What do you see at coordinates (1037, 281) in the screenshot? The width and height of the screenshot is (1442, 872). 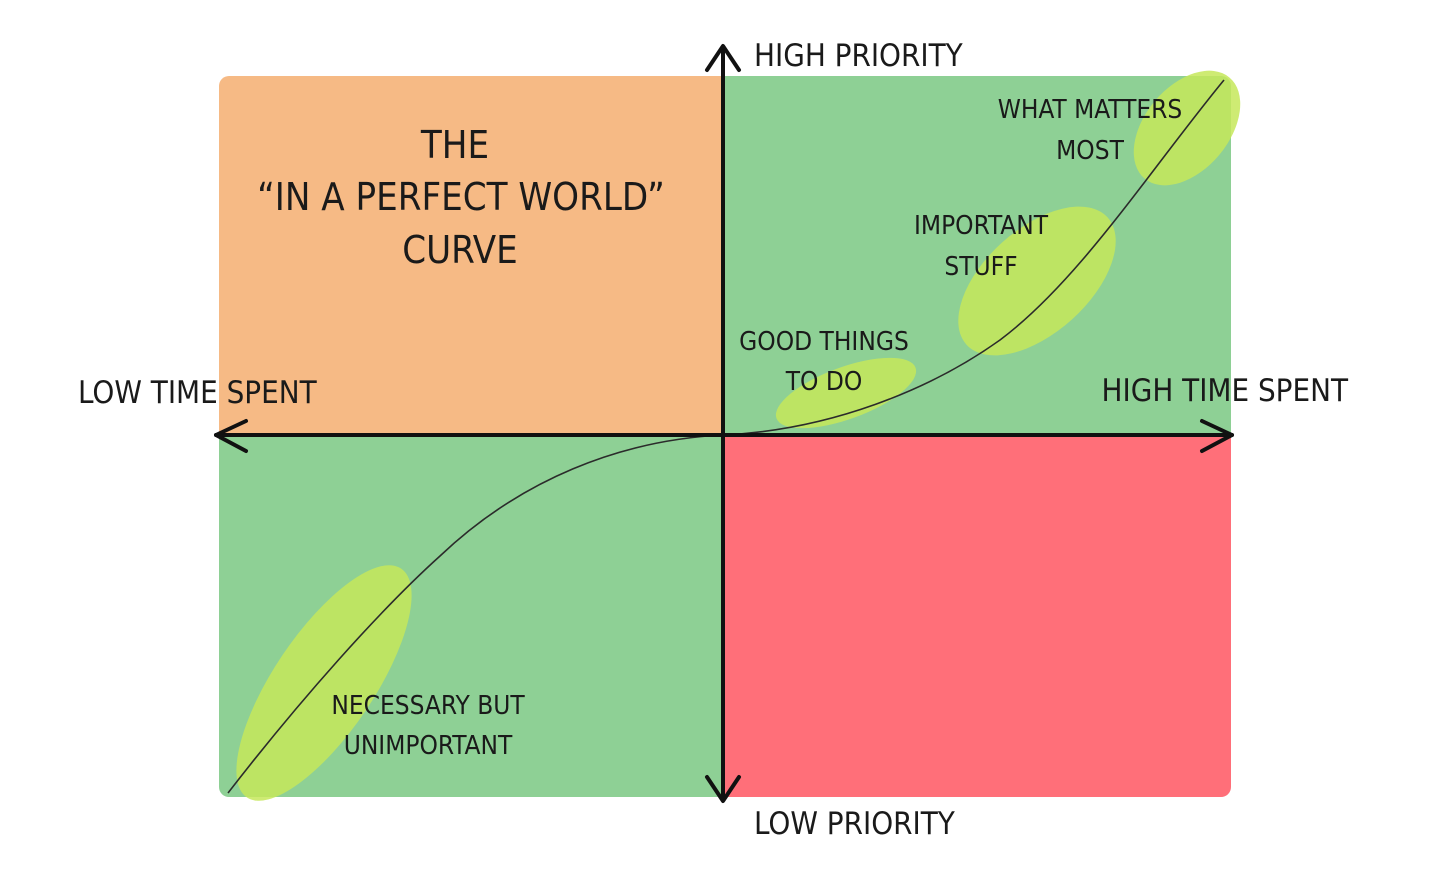 I see `highlight-important-stuff` at bounding box center [1037, 281].